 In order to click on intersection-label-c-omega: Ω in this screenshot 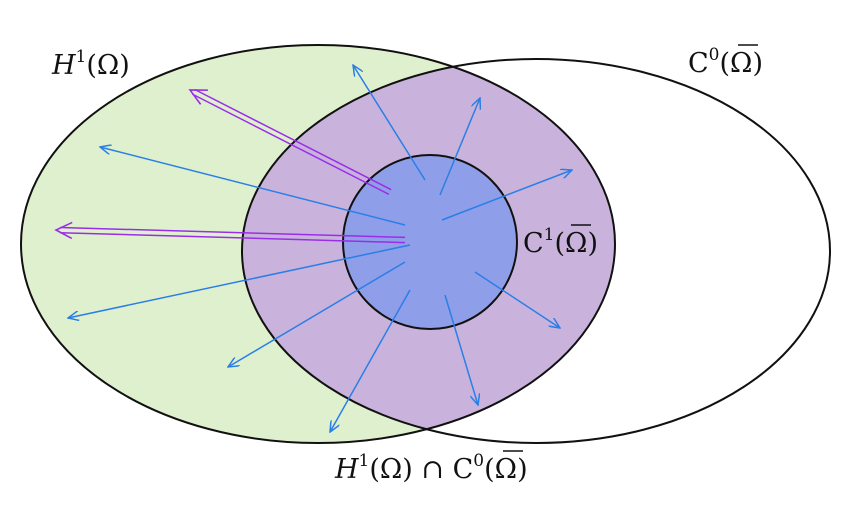, I will do `click(506, 469)`.